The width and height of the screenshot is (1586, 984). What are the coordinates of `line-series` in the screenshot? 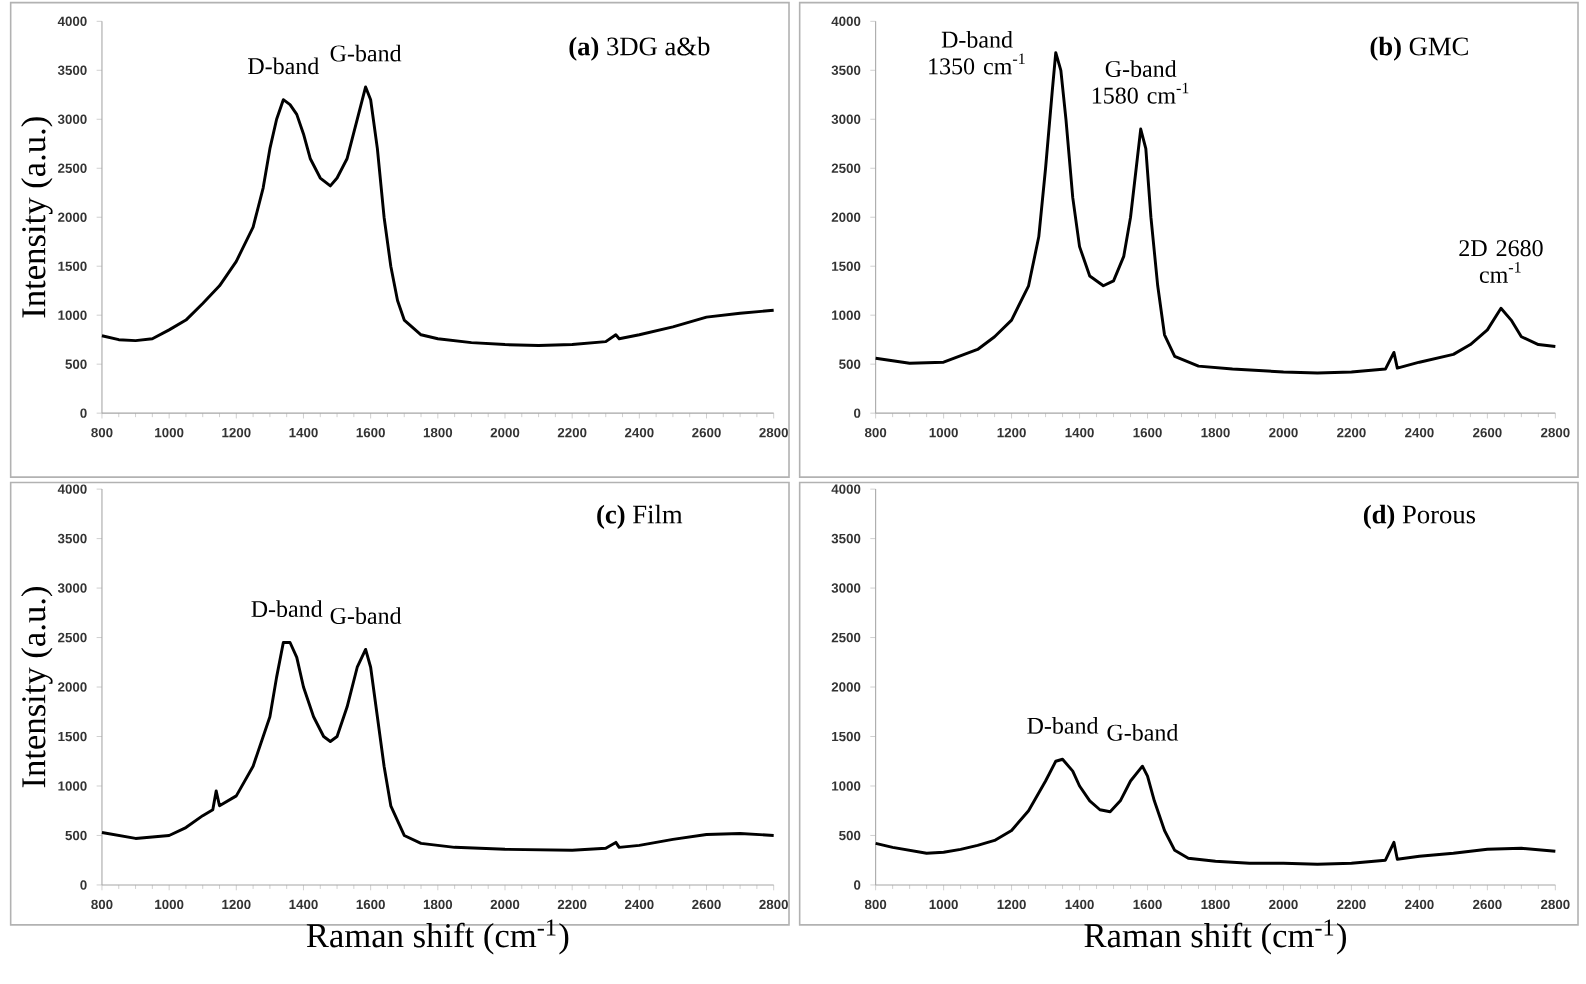 It's located at (438, 216).